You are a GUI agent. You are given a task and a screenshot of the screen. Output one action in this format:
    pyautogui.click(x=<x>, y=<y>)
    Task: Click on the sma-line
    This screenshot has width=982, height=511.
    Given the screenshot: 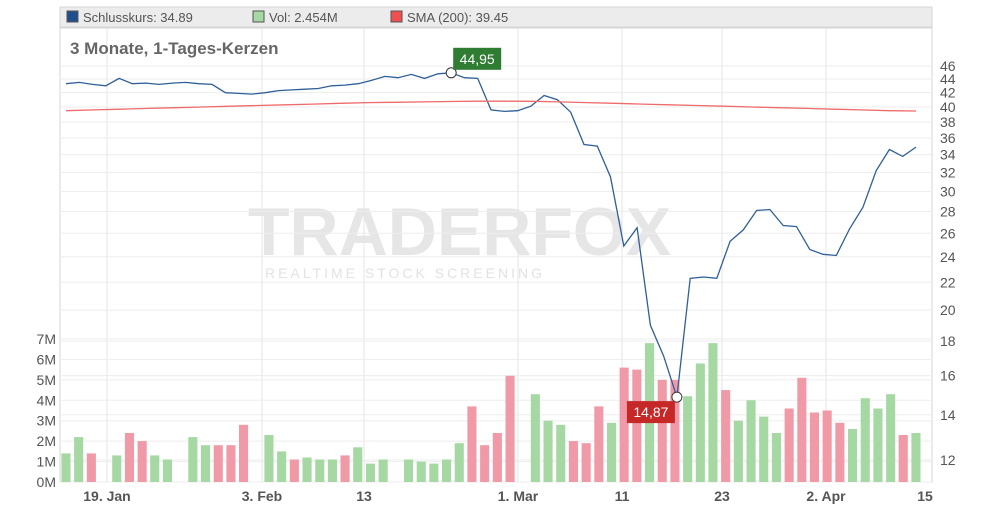 What is the action you would take?
    pyautogui.click(x=491, y=106)
    